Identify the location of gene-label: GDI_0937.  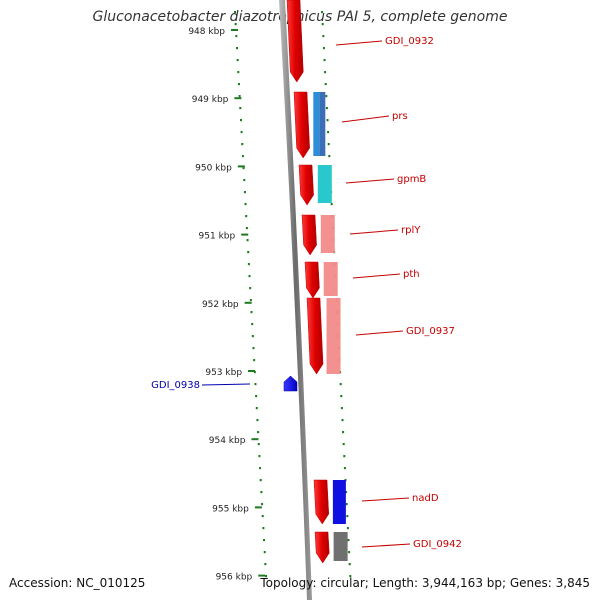
(430, 331).